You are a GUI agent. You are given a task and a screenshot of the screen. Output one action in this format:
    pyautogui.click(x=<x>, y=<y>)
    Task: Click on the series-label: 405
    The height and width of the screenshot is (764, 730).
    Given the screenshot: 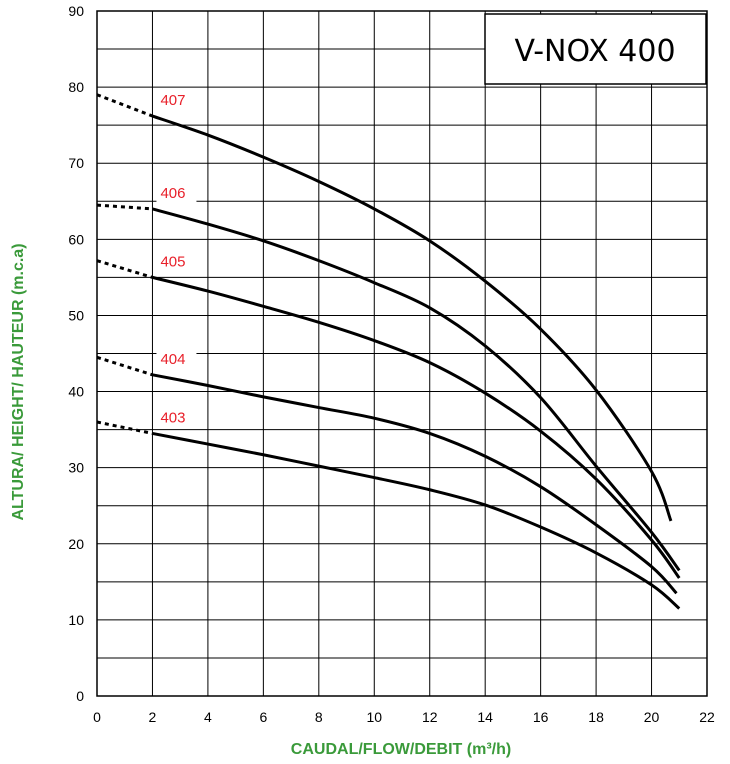 What is the action you would take?
    pyautogui.click(x=172, y=261)
    